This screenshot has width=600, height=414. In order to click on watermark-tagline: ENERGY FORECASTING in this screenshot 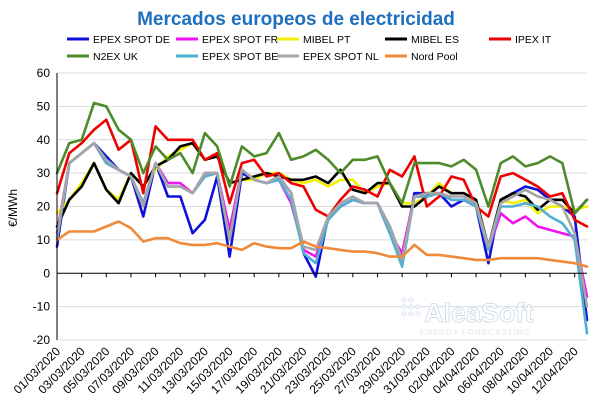, I will do `click(475, 332)`.